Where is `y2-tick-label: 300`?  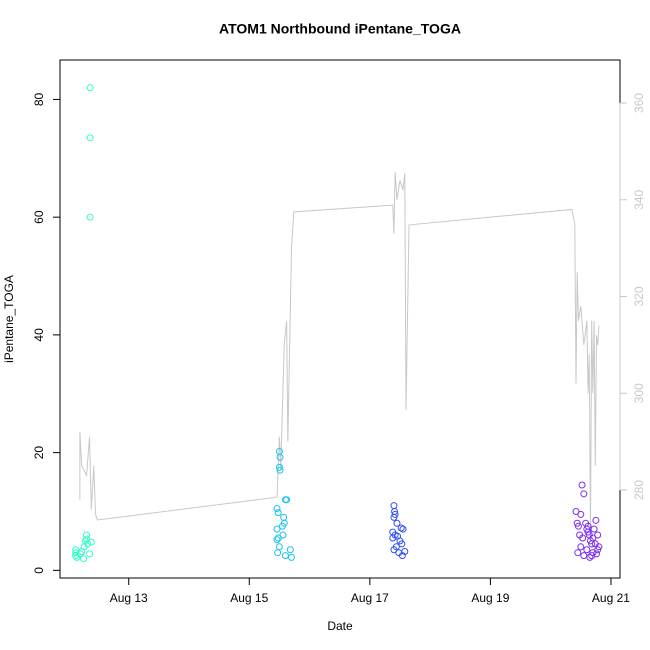
y2-tick-label: 300 is located at coordinates (639, 393).